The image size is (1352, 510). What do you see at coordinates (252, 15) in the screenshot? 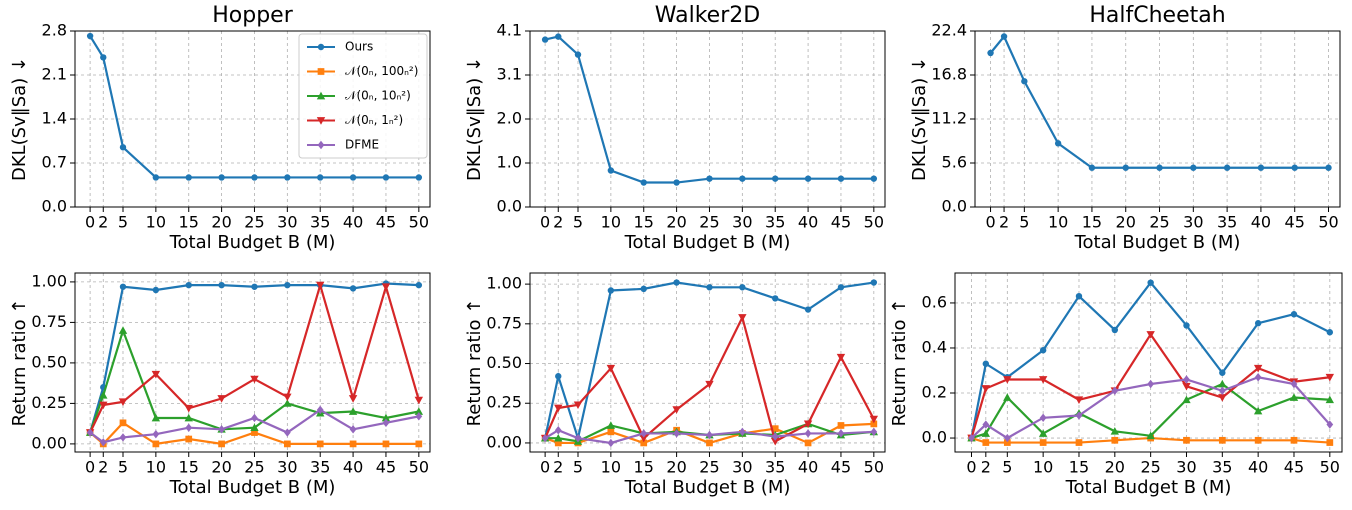
I see `chart-title: Hopper` at bounding box center [252, 15].